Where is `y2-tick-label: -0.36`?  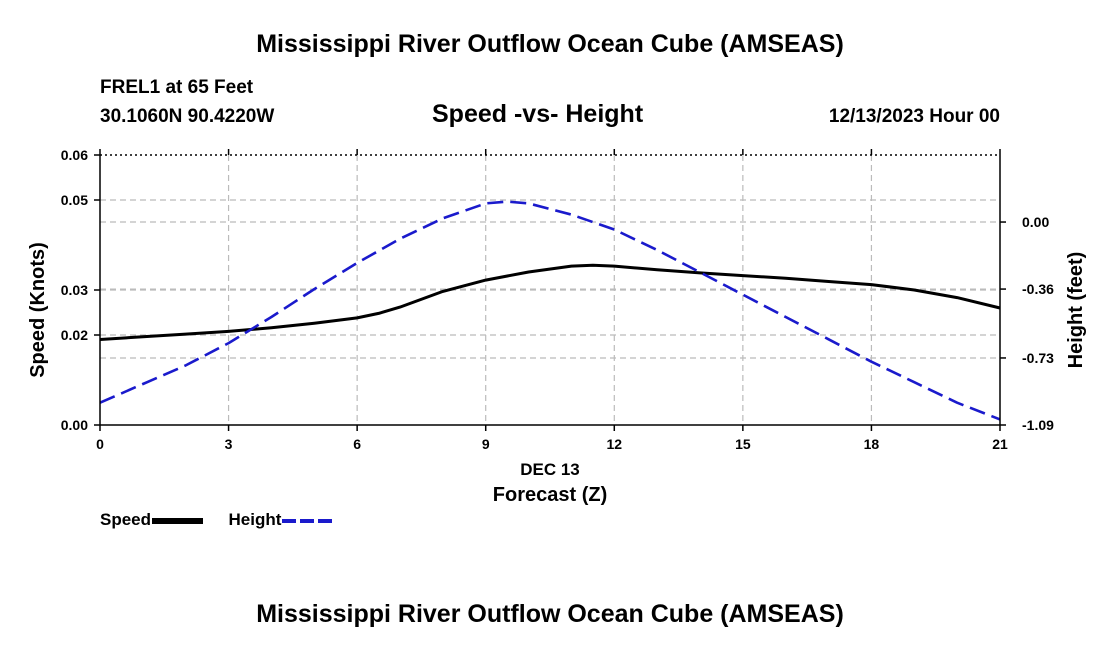 y2-tick-label: -0.36 is located at coordinates (1038, 289).